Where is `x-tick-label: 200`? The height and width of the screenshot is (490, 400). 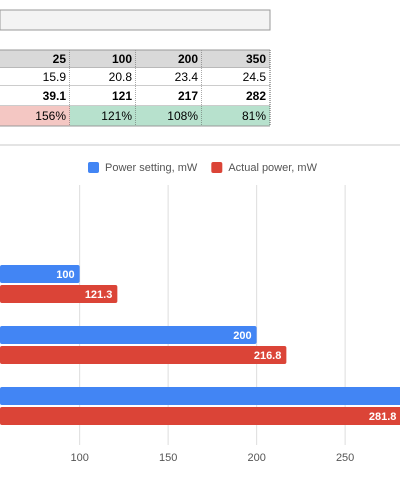
x-tick-label: 200 is located at coordinates (256, 458).